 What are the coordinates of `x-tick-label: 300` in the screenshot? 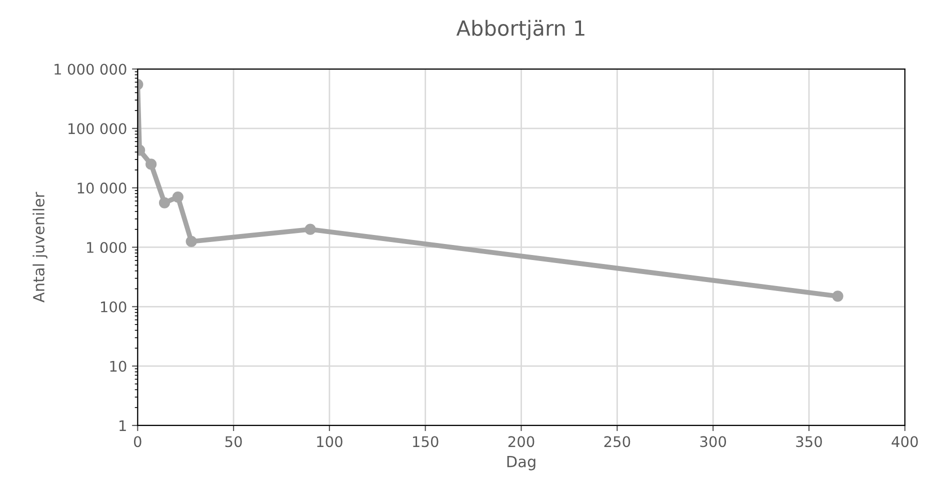 It's located at (713, 442).